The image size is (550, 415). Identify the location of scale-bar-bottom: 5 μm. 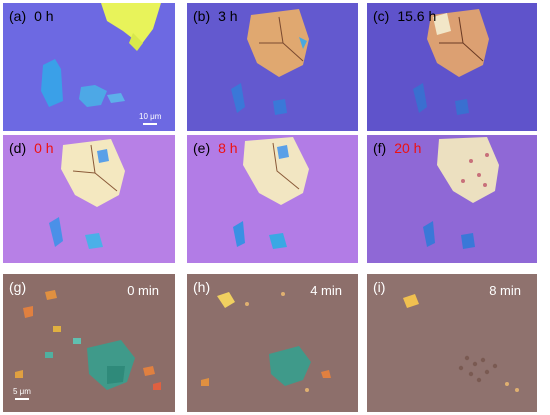
(22, 394).